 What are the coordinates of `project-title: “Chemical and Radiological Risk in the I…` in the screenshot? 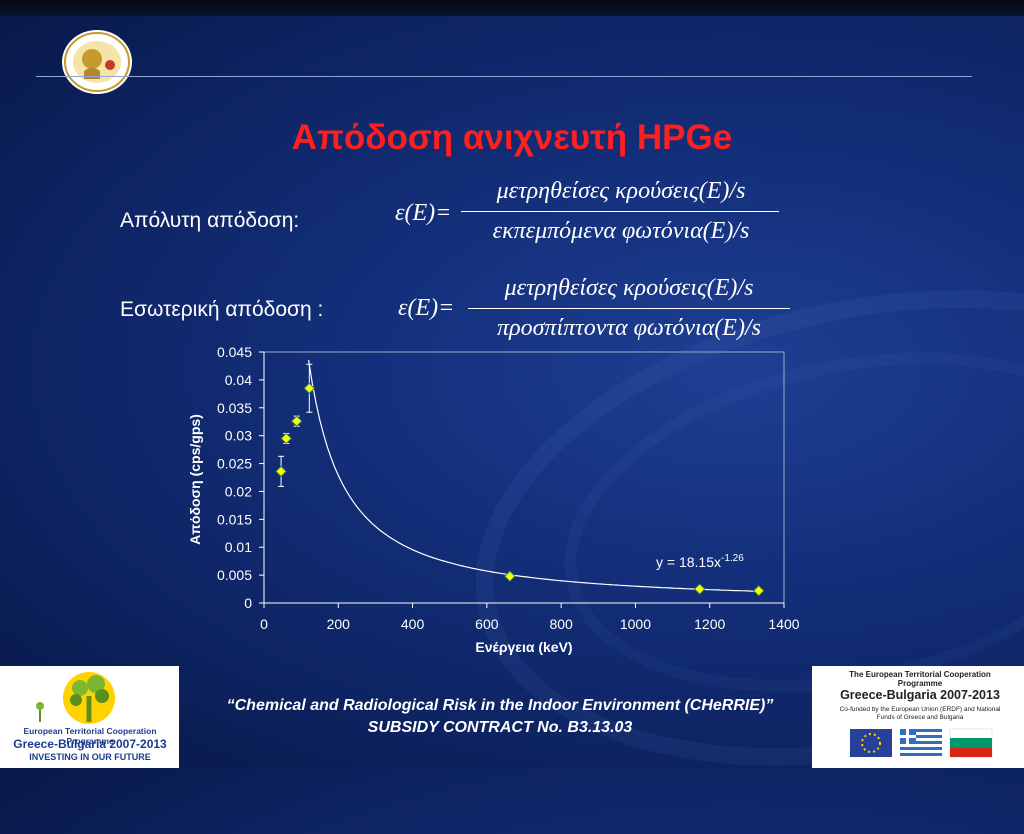 It's located at (500, 705).